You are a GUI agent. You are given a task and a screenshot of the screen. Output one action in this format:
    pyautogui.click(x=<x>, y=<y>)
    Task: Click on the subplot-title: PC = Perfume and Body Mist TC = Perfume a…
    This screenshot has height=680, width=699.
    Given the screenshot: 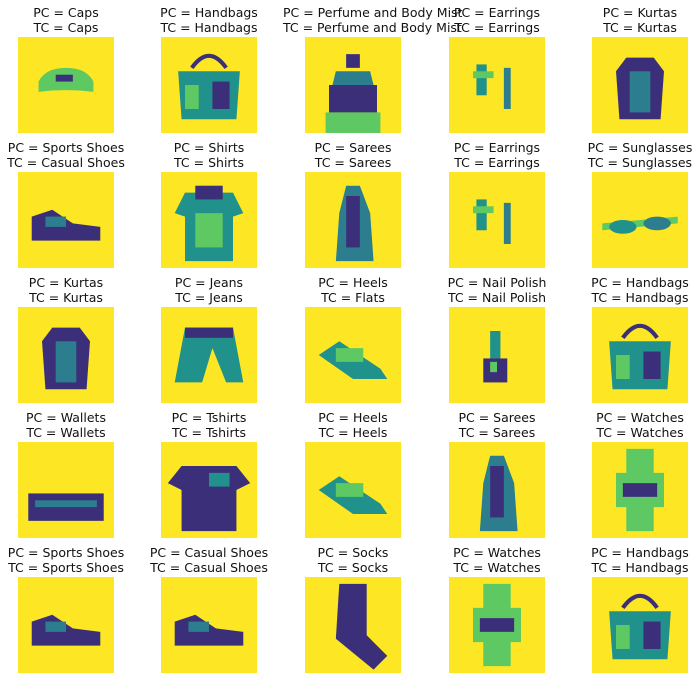 What is the action you would take?
    pyautogui.click(x=373, y=20)
    